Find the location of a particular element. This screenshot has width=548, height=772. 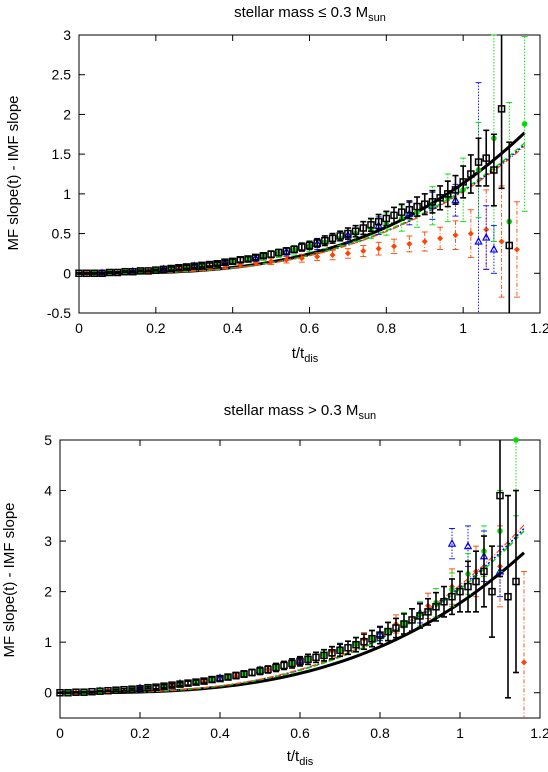

x-tick-label: 0.8 is located at coordinates (387, 328).